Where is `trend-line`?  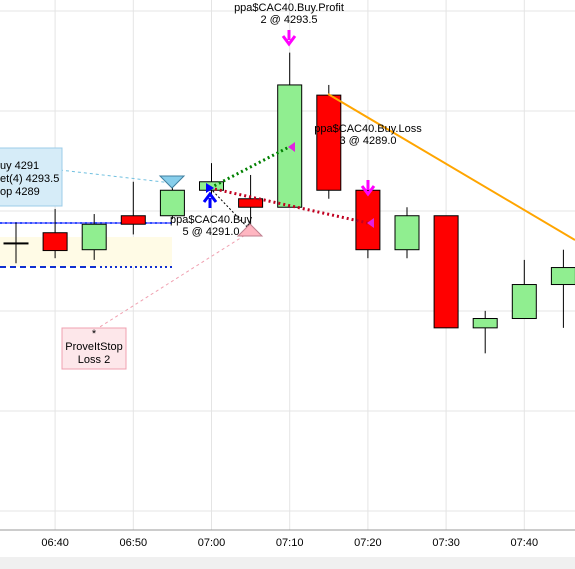 trend-line is located at coordinates (451, 167).